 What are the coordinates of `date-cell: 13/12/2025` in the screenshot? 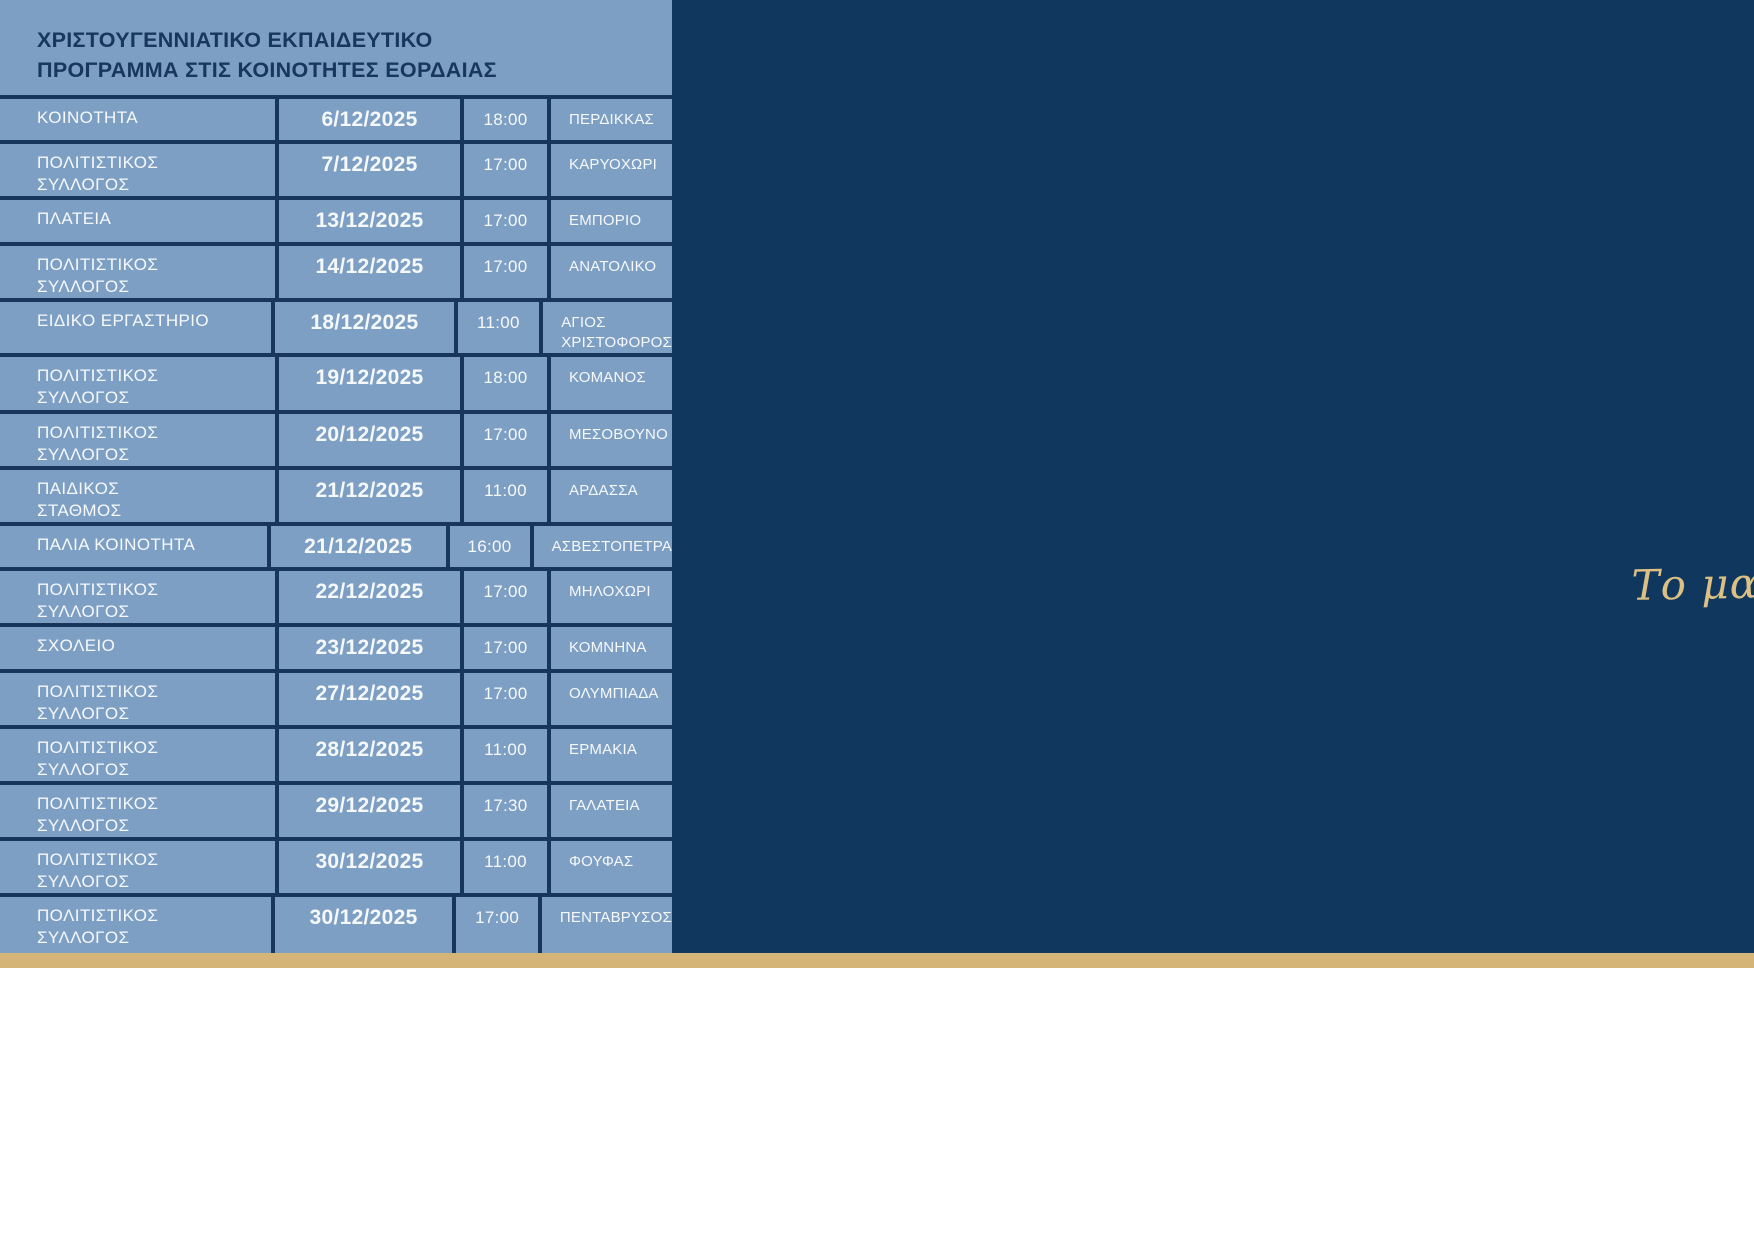 It's located at (367, 221).